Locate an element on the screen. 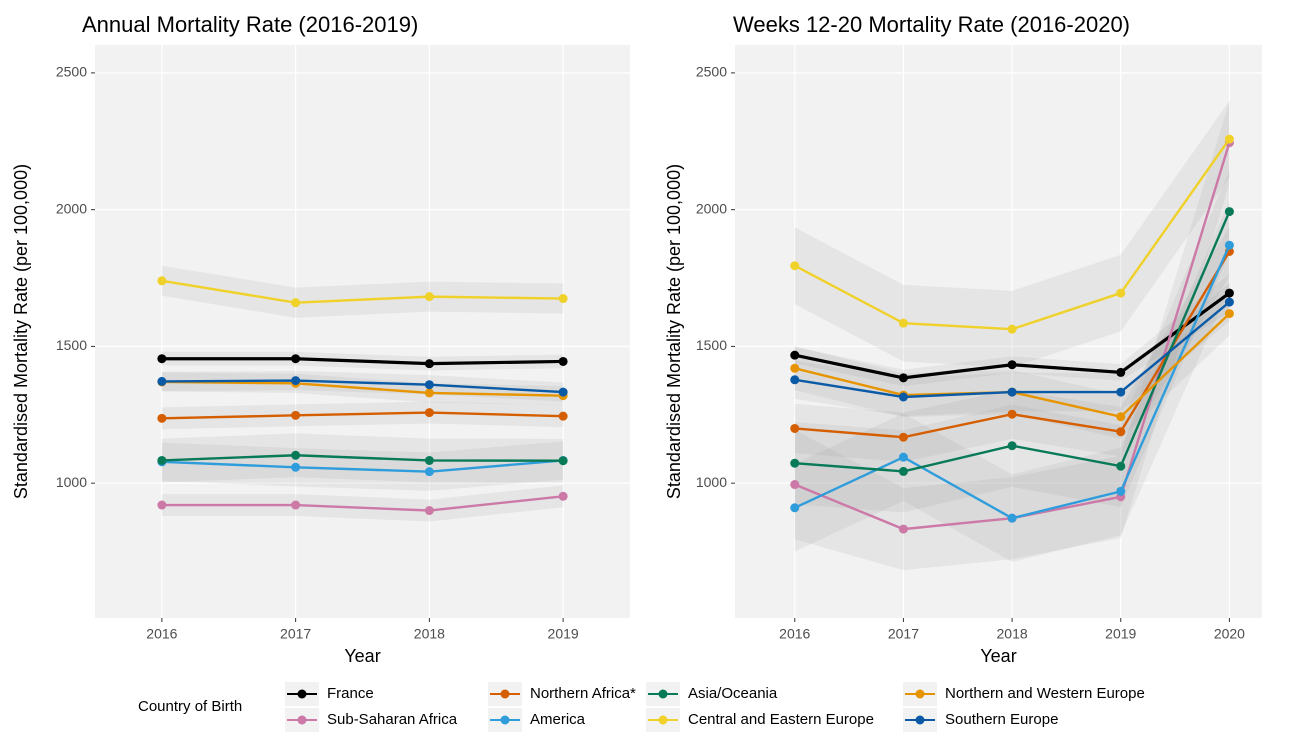  legend-label: America is located at coordinates (558, 719).